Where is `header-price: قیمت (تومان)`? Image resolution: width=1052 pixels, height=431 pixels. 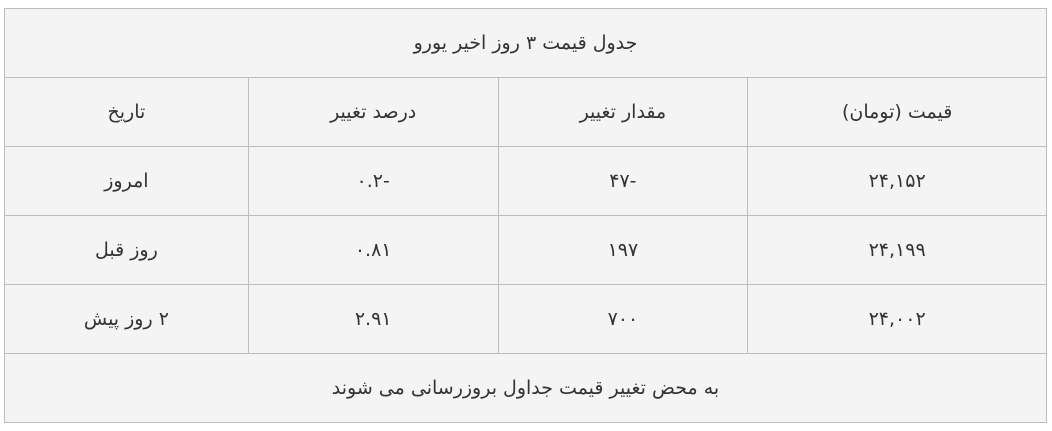 header-price: قیمت (تومان) is located at coordinates (897, 112).